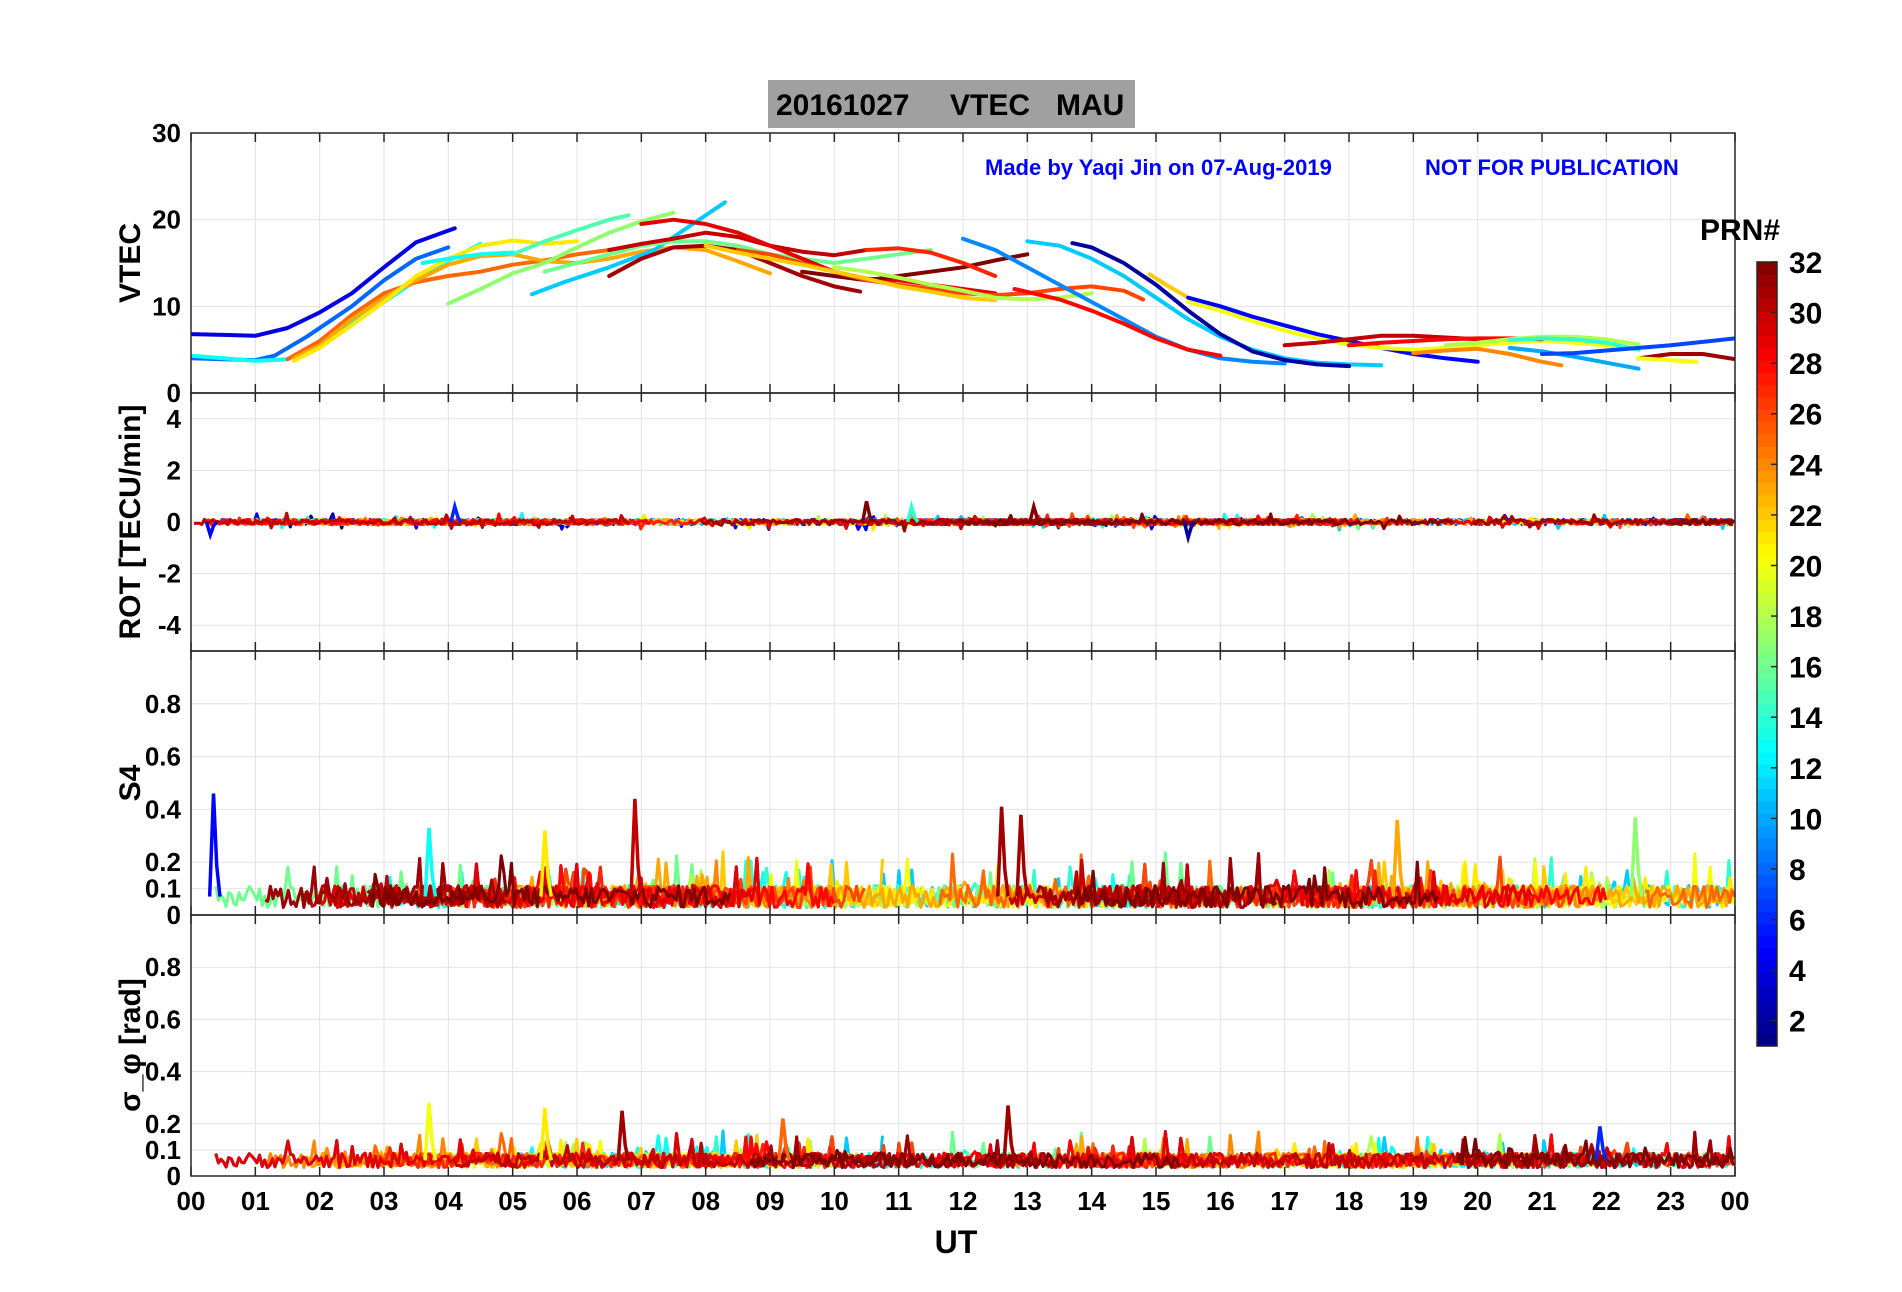 This screenshot has width=1902, height=1292. I want to click on colorbar-tick-label: 26, so click(1805, 415).